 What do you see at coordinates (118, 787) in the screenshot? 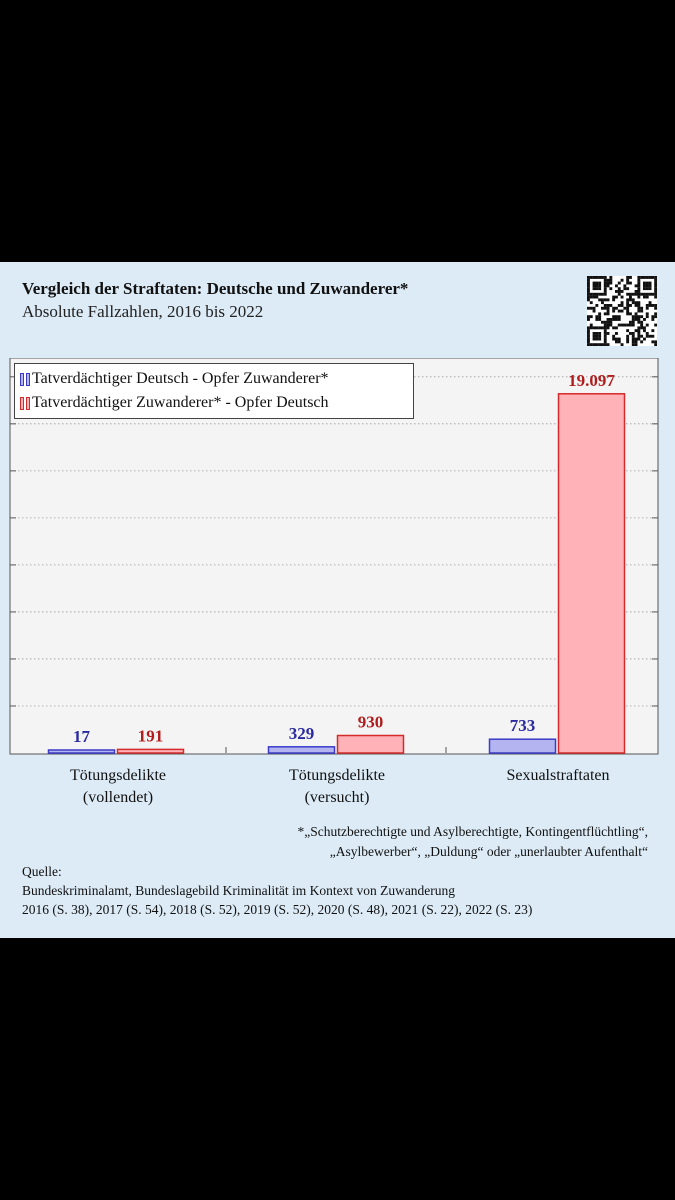
I see `x-tick-label: Tötungsdelikte (vollendet)` at bounding box center [118, 787].